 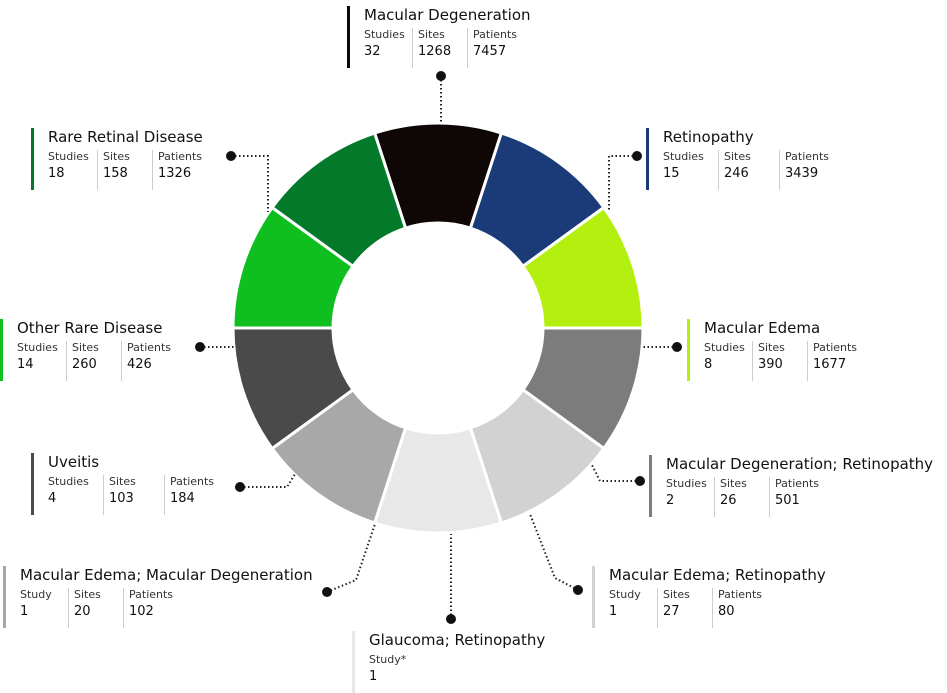 I want to click on node-title: Macular Edema, so click(x=762, y=328).